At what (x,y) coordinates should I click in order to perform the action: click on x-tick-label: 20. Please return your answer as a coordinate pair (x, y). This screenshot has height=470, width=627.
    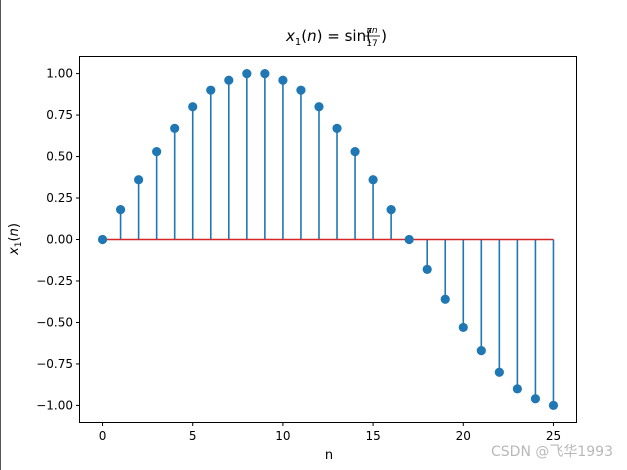
    Looking at the image, I should click on (463, 436).